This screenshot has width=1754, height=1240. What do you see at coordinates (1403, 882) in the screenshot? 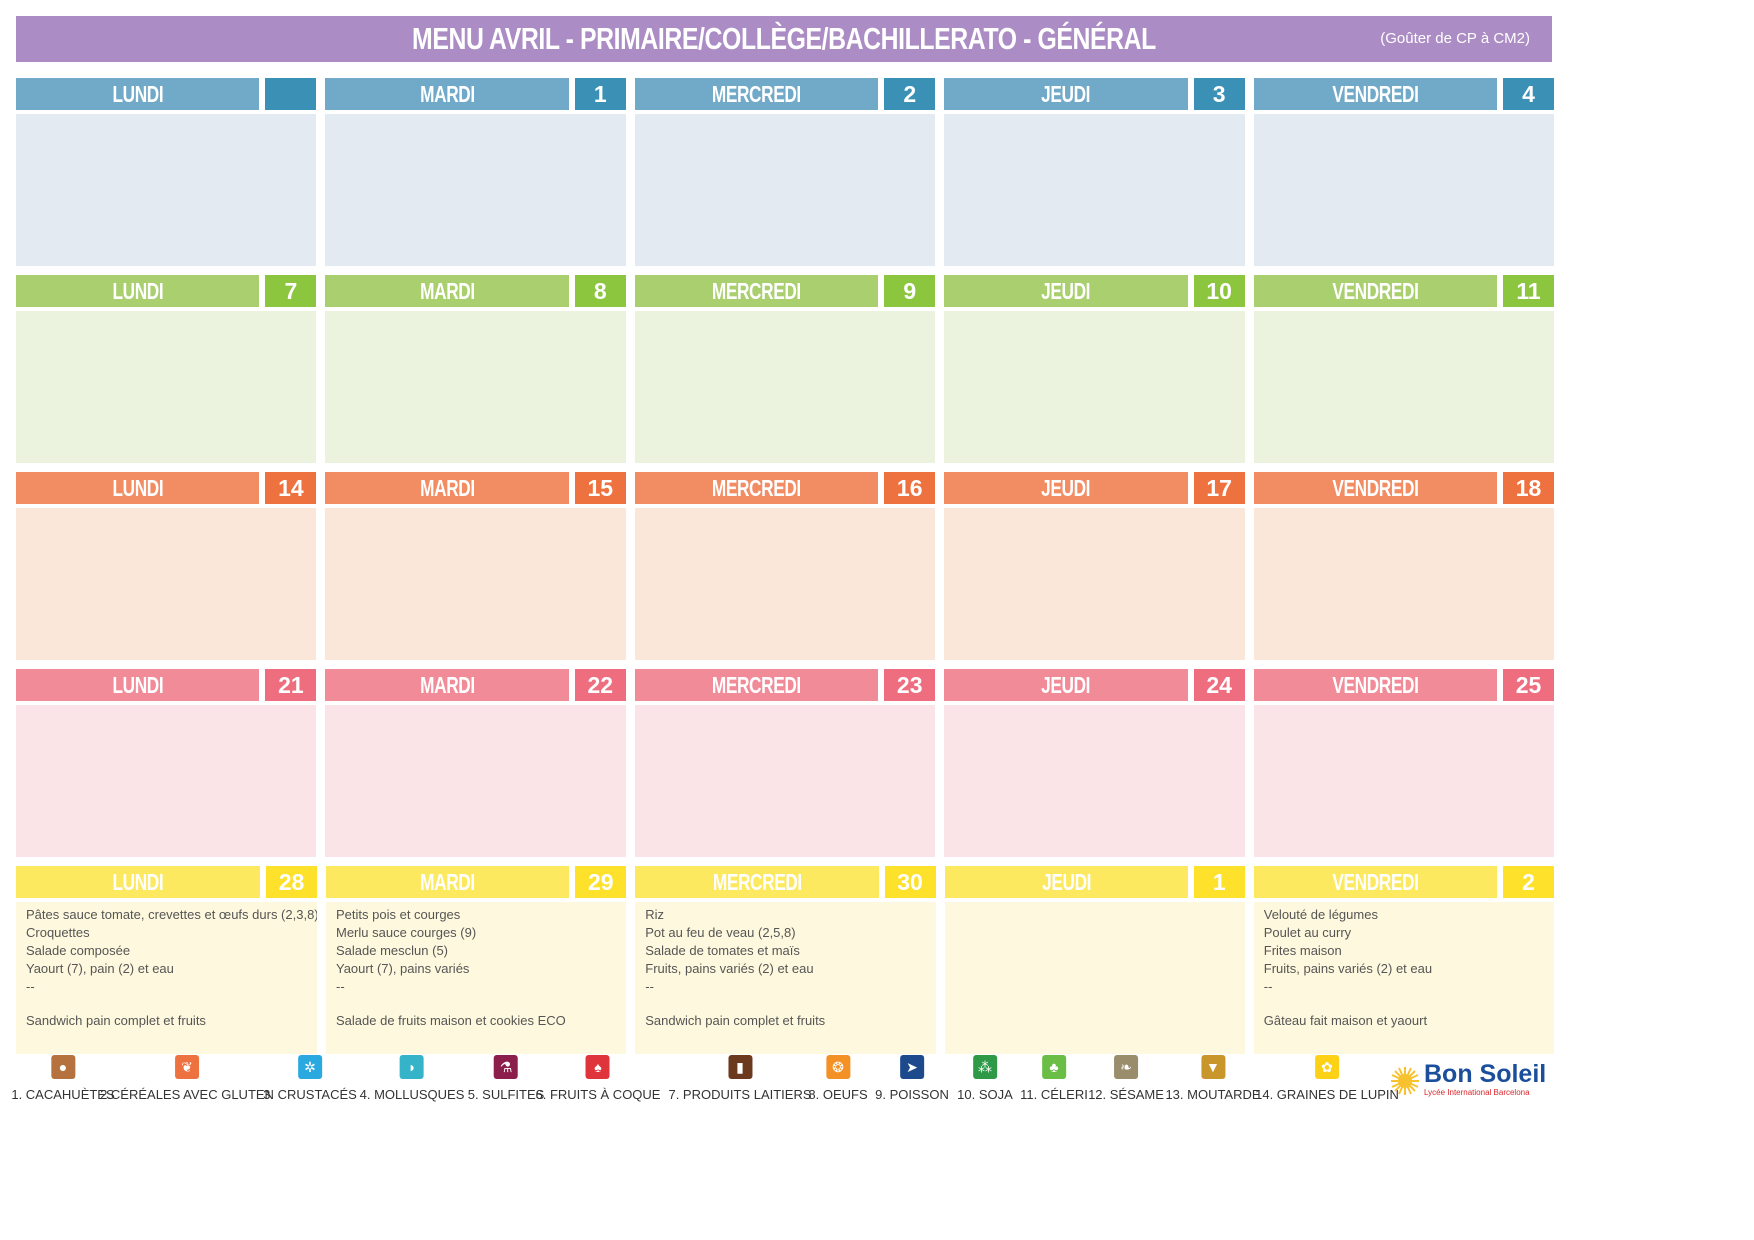
I see `day-header: VENDREDI 2` at bounding box center [1403, 882].